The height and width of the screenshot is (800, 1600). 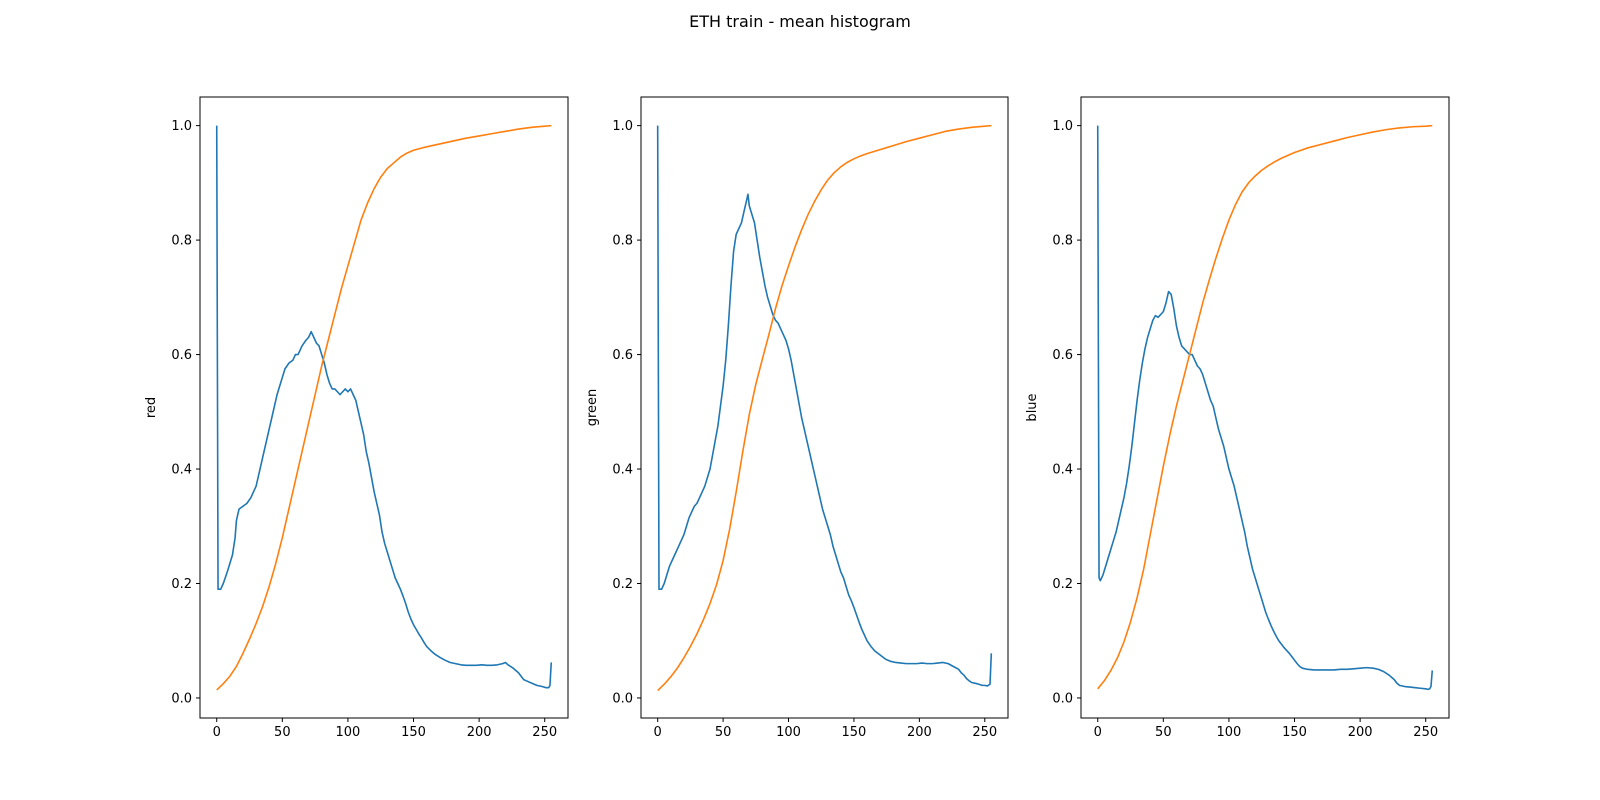 I want to click on y-axis-label: green, so click(x=592, y=408).